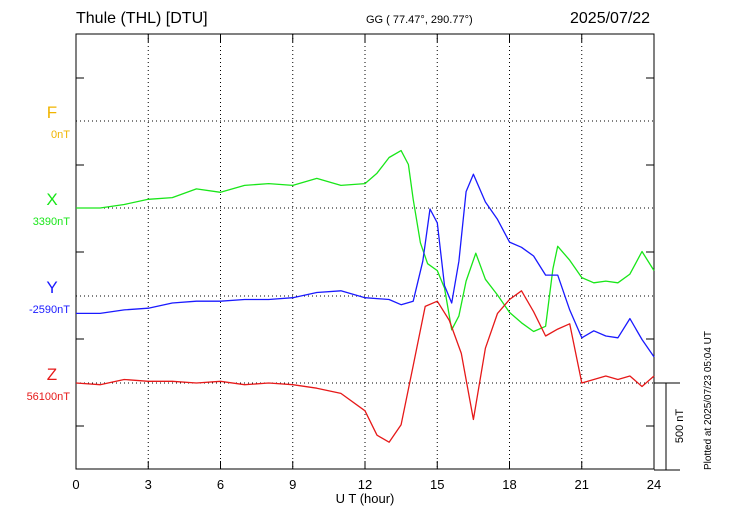 The height and width of the screenshot is (520, 730). I want to click on x-tick-label: 9, so click(292, 484).